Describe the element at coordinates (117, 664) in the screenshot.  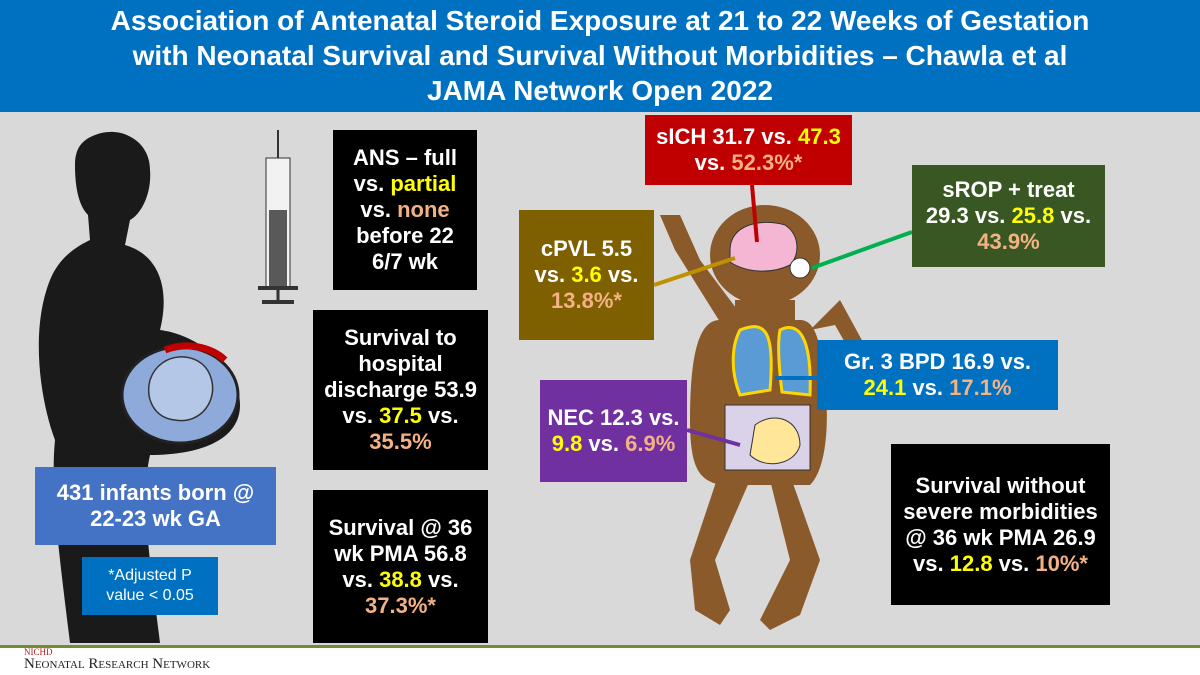
I see `network-name: Neonatal Research Network` at that location.